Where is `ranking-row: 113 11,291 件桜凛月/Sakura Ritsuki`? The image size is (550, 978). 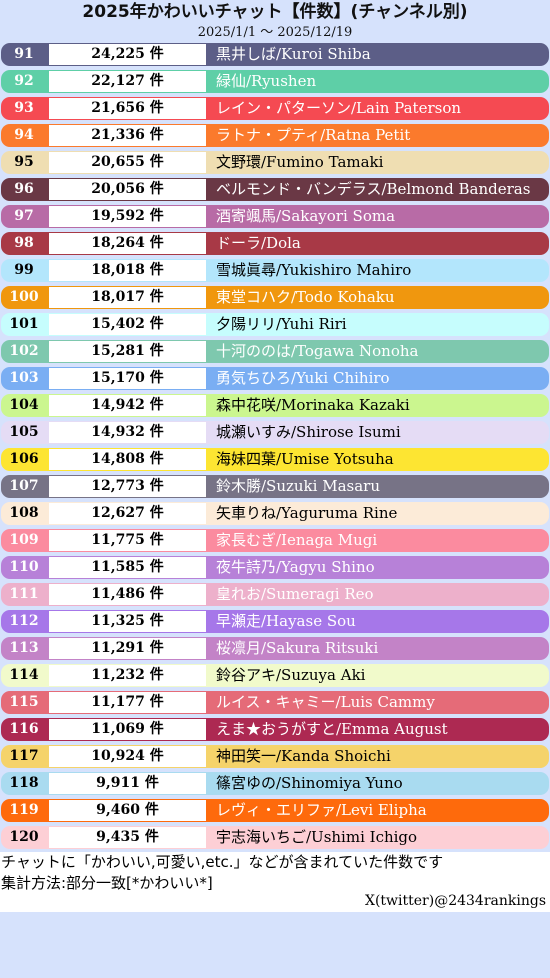
ranking-row: 113 11,291 件桜凛月/Sakura Ritsuki is located at coordinates (275, 649).